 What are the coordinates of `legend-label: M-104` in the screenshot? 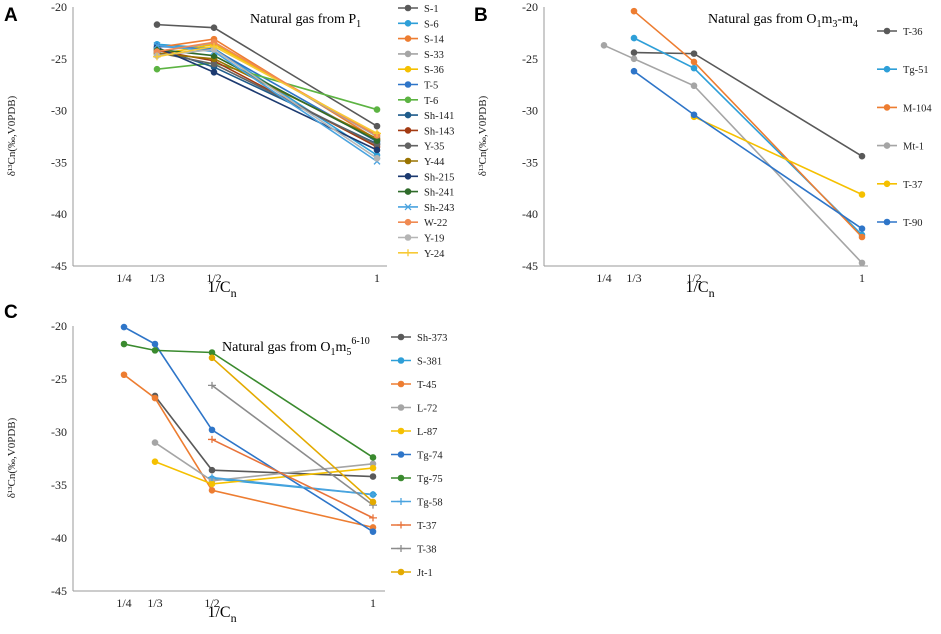 It's located at (917, 108).